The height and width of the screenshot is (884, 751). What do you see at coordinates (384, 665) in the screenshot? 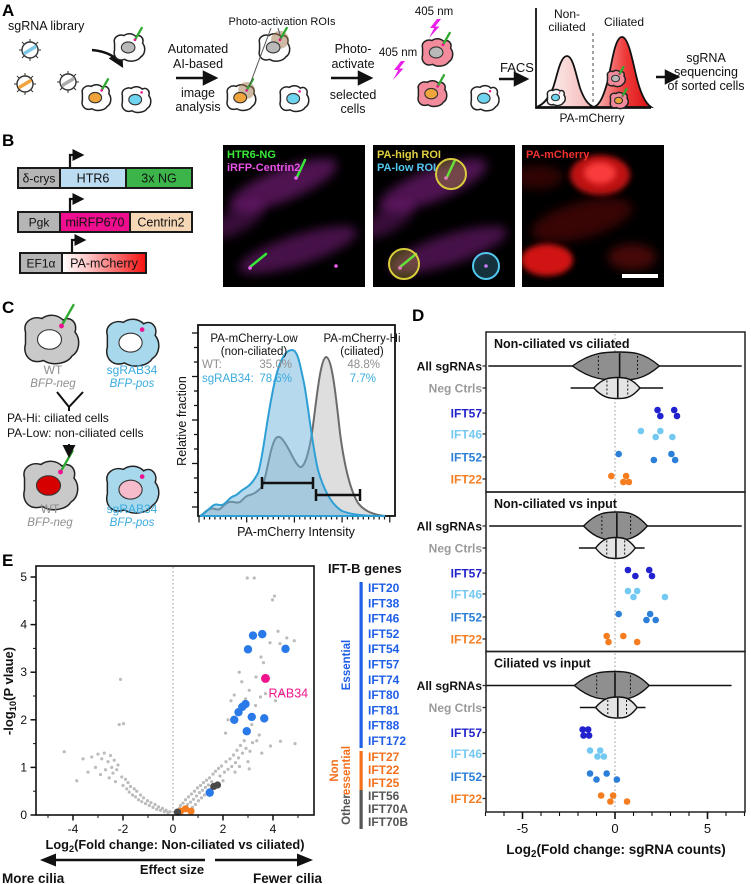
I see `legend-gene-ift57: IFT57` at bounding box center [384, 665].